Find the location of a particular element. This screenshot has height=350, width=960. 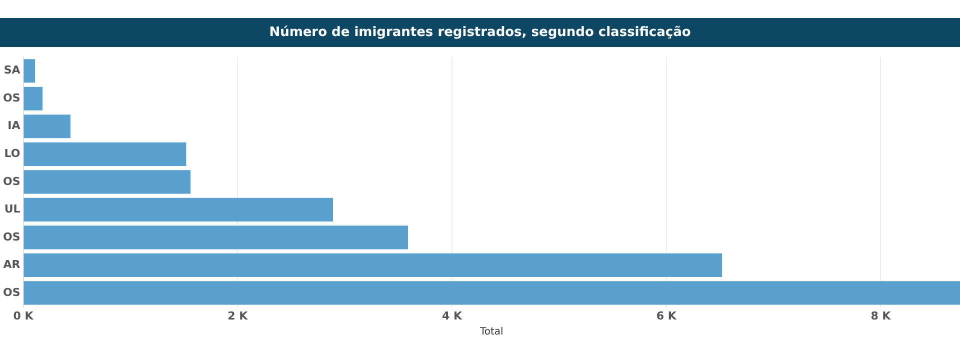

y-tick-label: AR is located at coordinates (12, 265).